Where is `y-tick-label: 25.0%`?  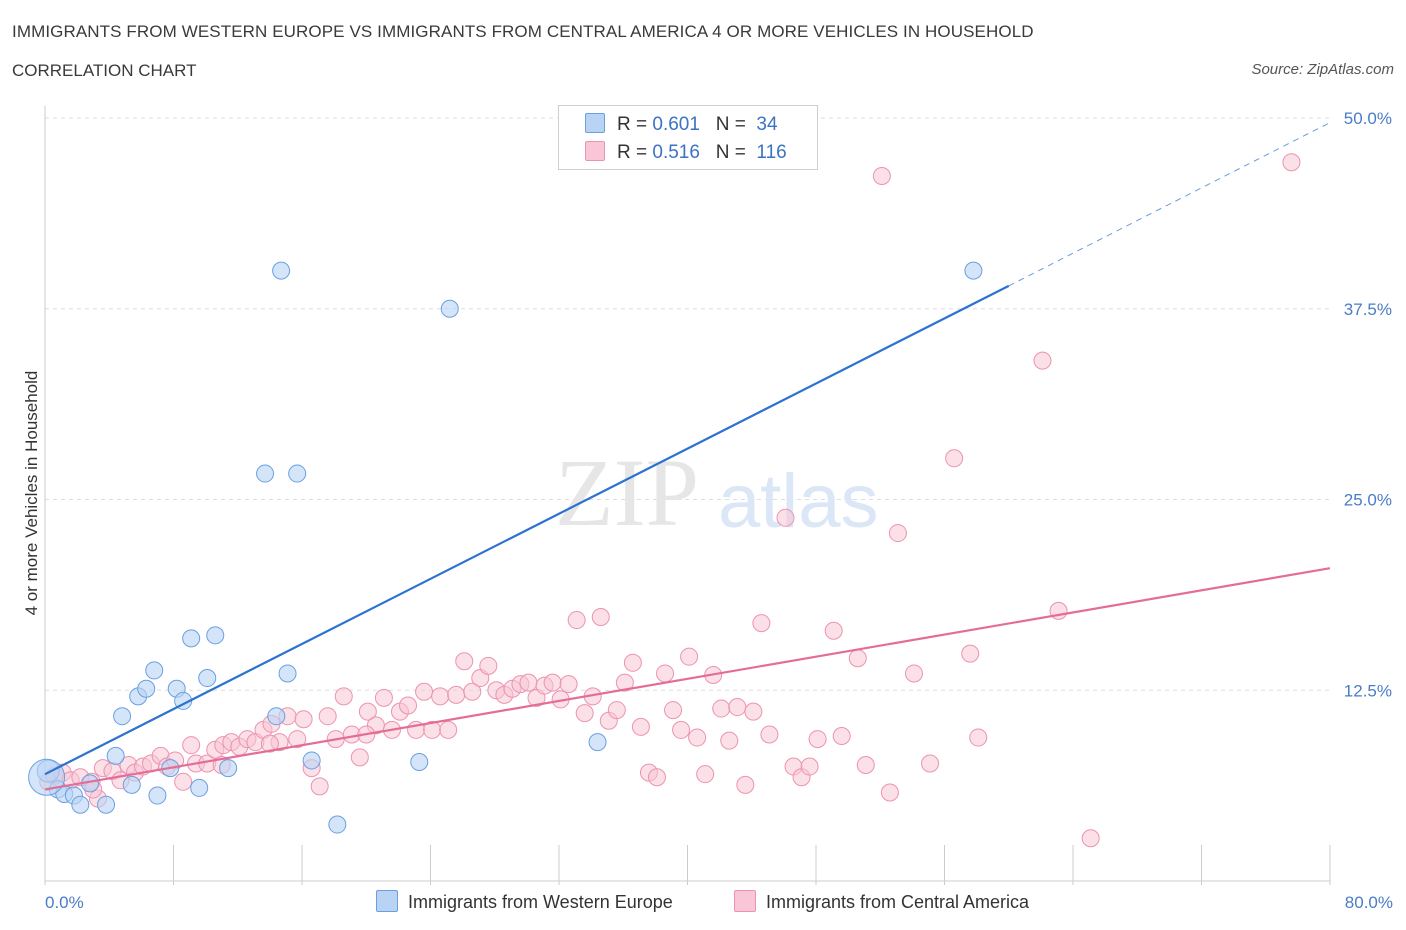
y-tick-label: 25.0% is located at coordinates (1368, 500).